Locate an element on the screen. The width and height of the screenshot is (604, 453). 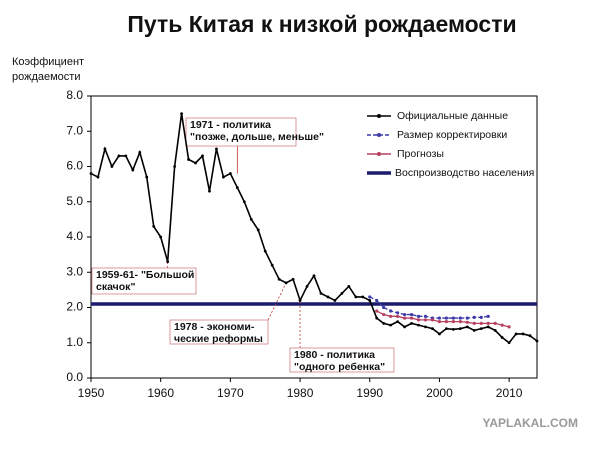
y-tick-label: 1.0 is located at coordinates (74, 342).